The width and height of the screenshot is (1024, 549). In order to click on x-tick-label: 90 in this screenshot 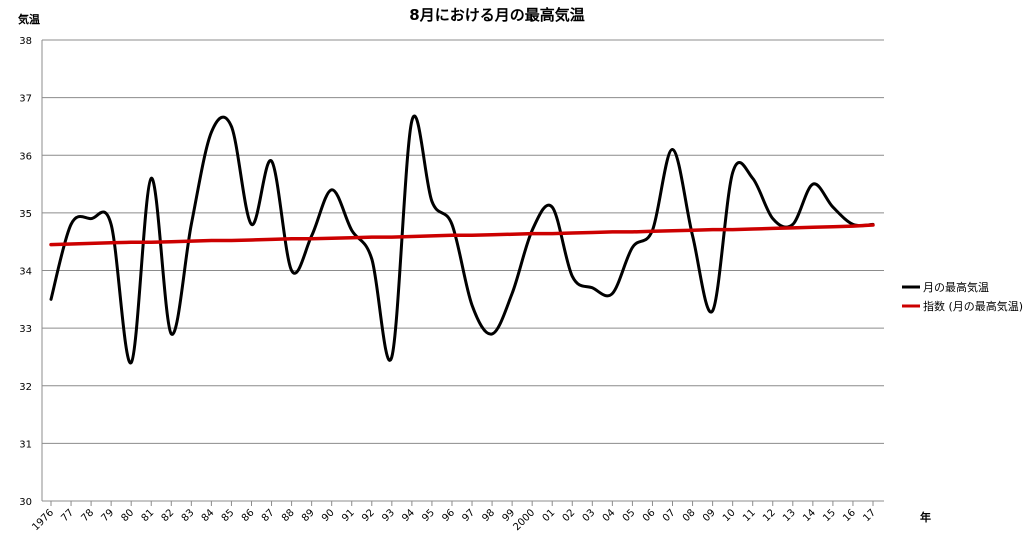, I will do `click(328, 515)`.